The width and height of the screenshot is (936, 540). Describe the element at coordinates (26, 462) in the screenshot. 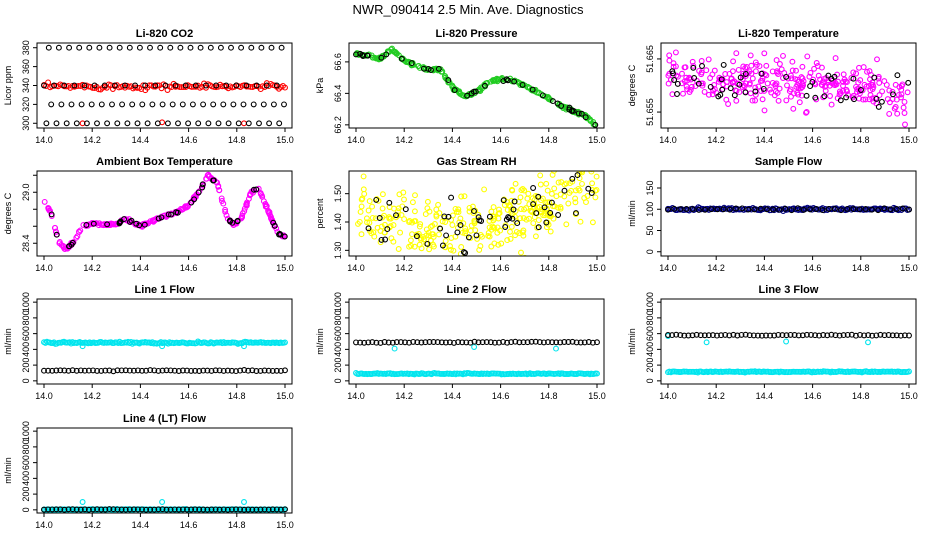

I see `line4-ytick-label: 600` at that location.